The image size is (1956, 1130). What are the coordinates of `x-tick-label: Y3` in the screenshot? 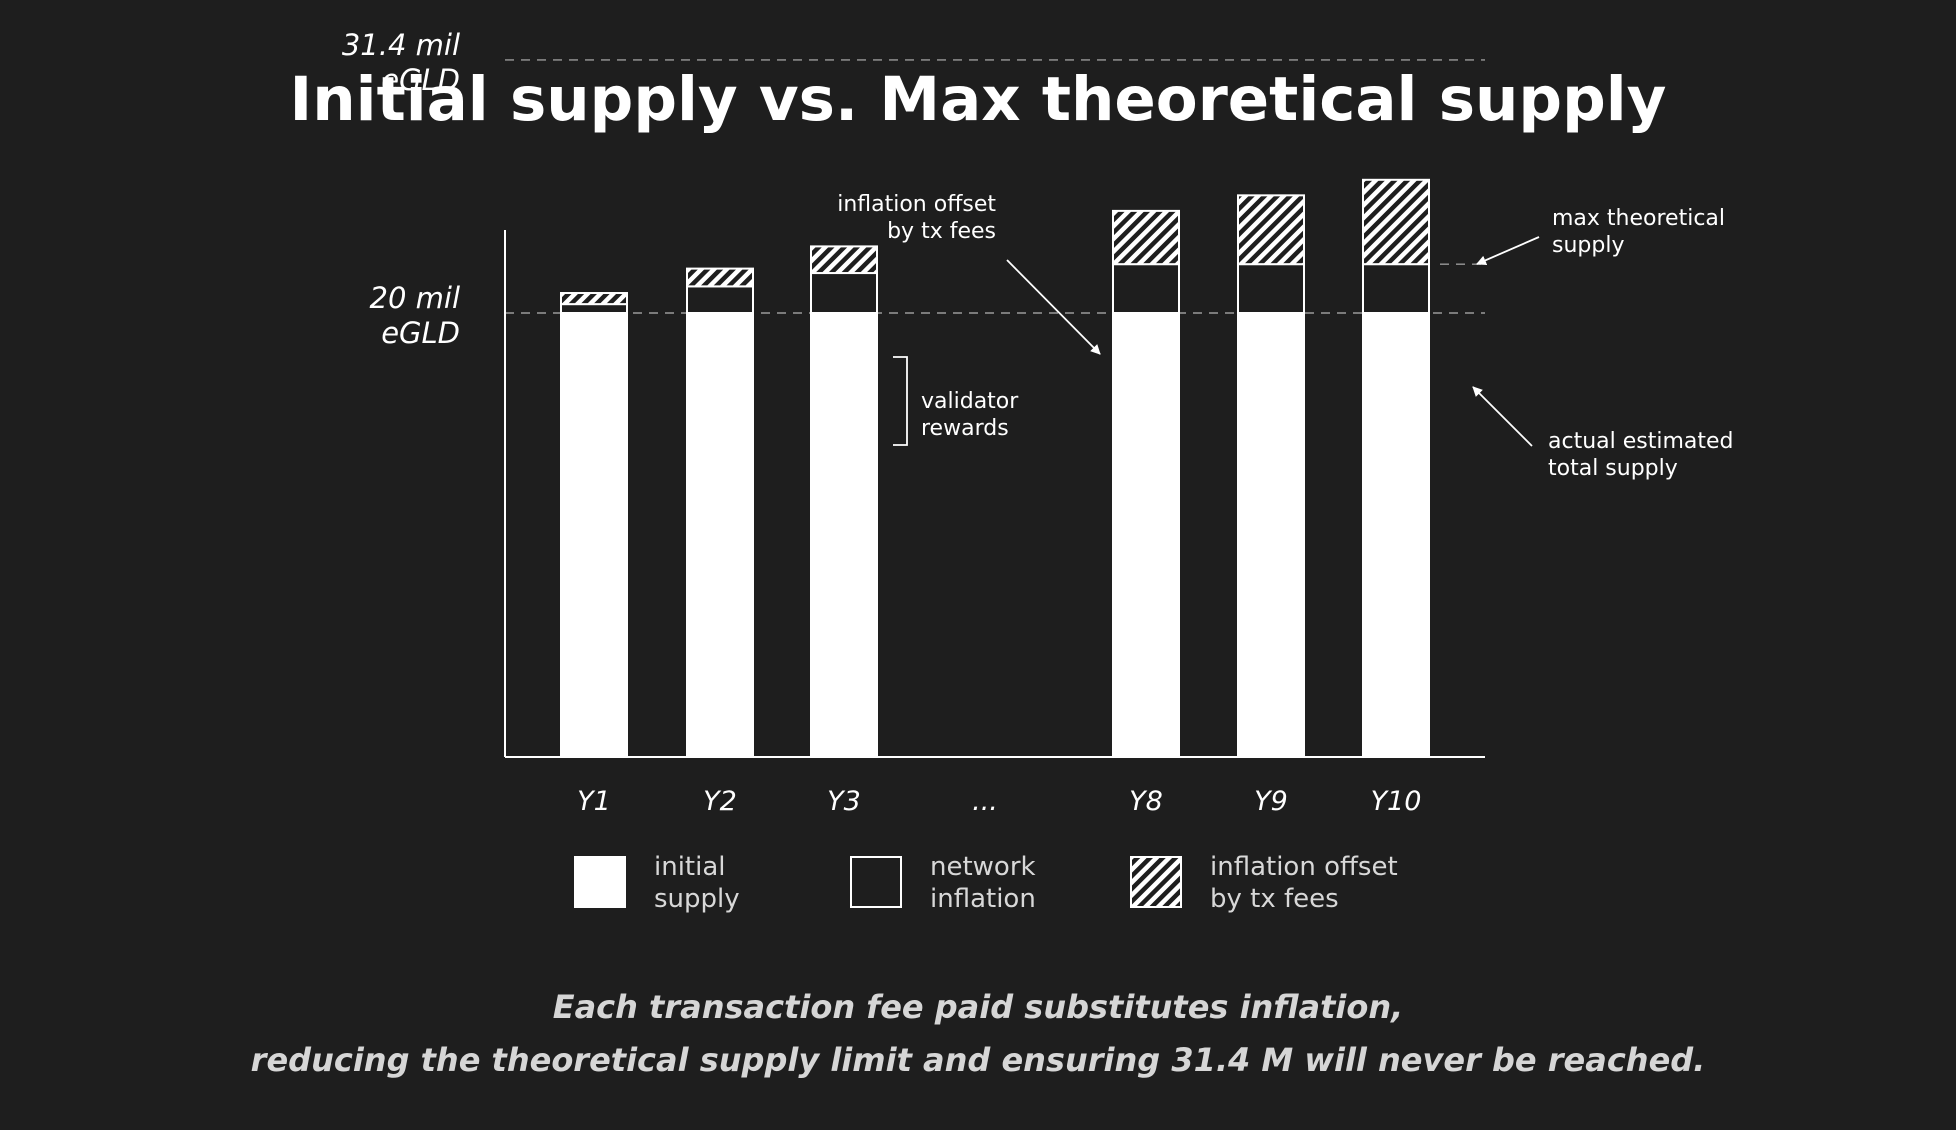 It's located at (844, 801).